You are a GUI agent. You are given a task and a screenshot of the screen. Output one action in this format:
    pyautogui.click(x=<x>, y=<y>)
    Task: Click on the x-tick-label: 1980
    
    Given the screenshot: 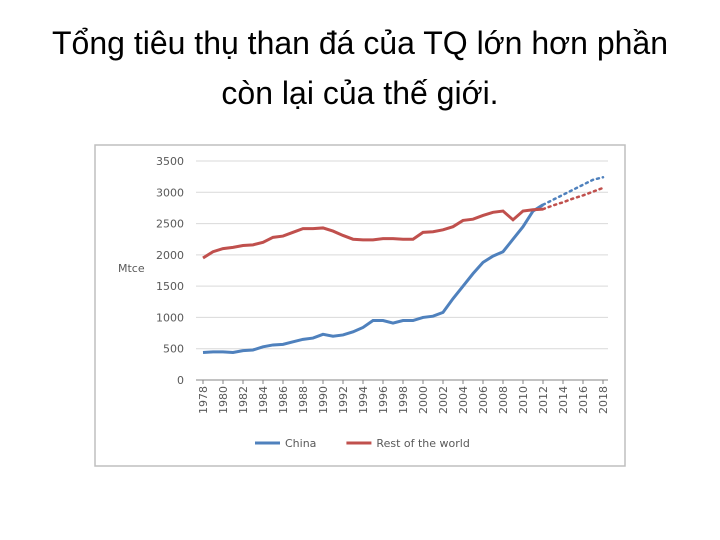 What is the action you would take?
    pyautogui.click(x=223, y=400)
    